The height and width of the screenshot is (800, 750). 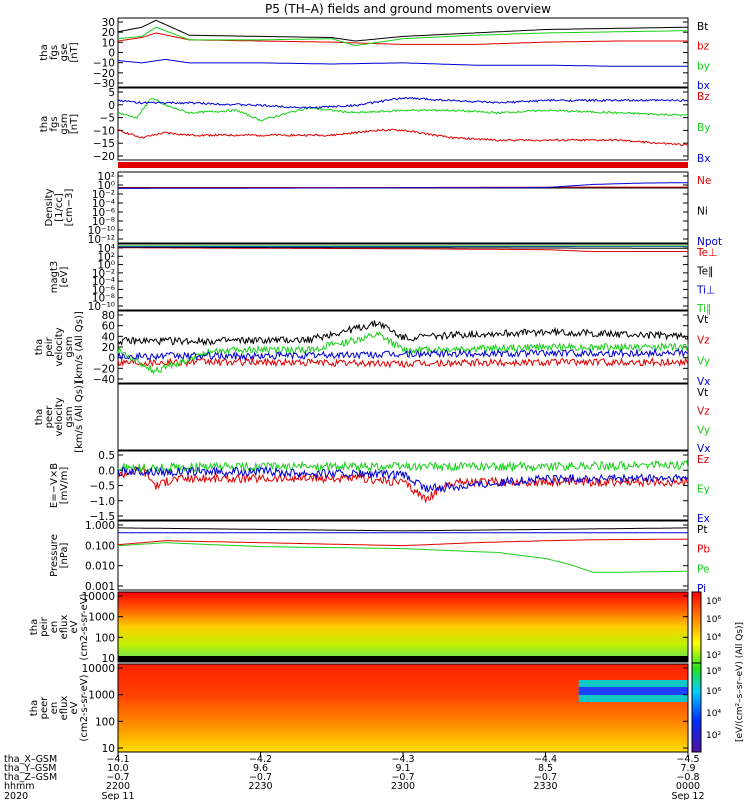 What do you see at coordinates (403, 247) in the screenshot?
I see `series-temp-te` at bounding box center [403, 247].